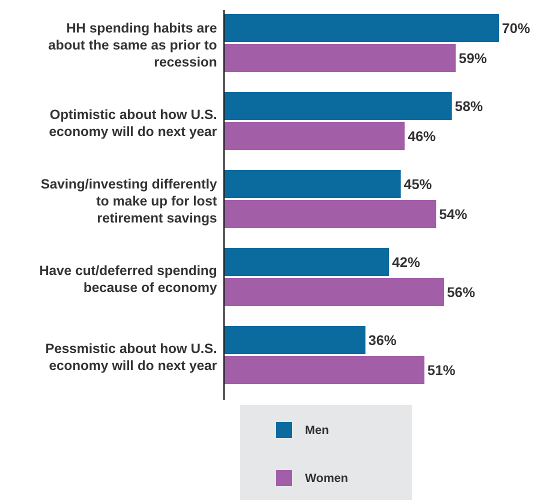  I want to click on legend-label: Men, so click(317, 430).